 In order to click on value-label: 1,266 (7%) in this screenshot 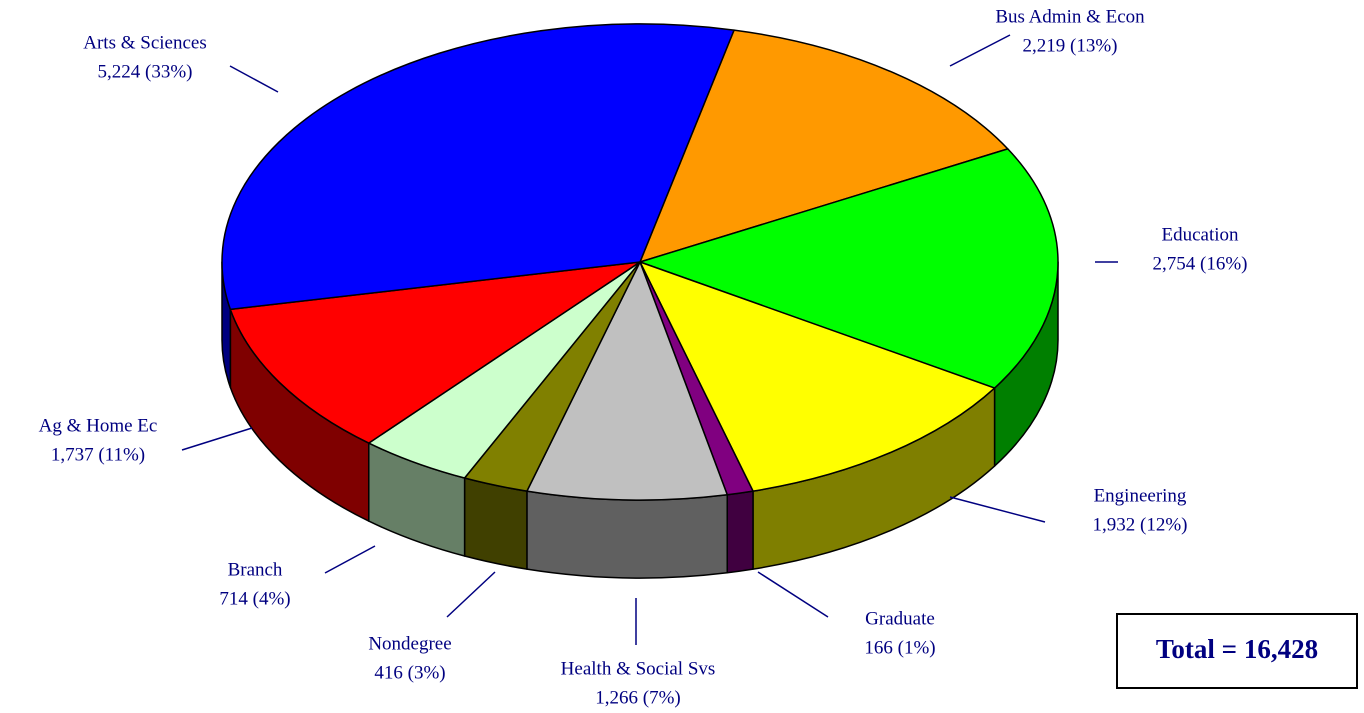, I will do `click(637, 697)`.